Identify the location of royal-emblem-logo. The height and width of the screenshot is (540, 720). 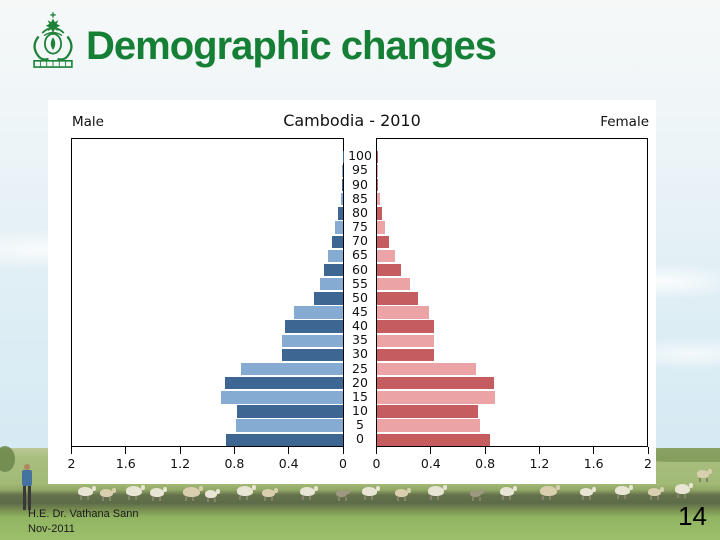
(53, 40).